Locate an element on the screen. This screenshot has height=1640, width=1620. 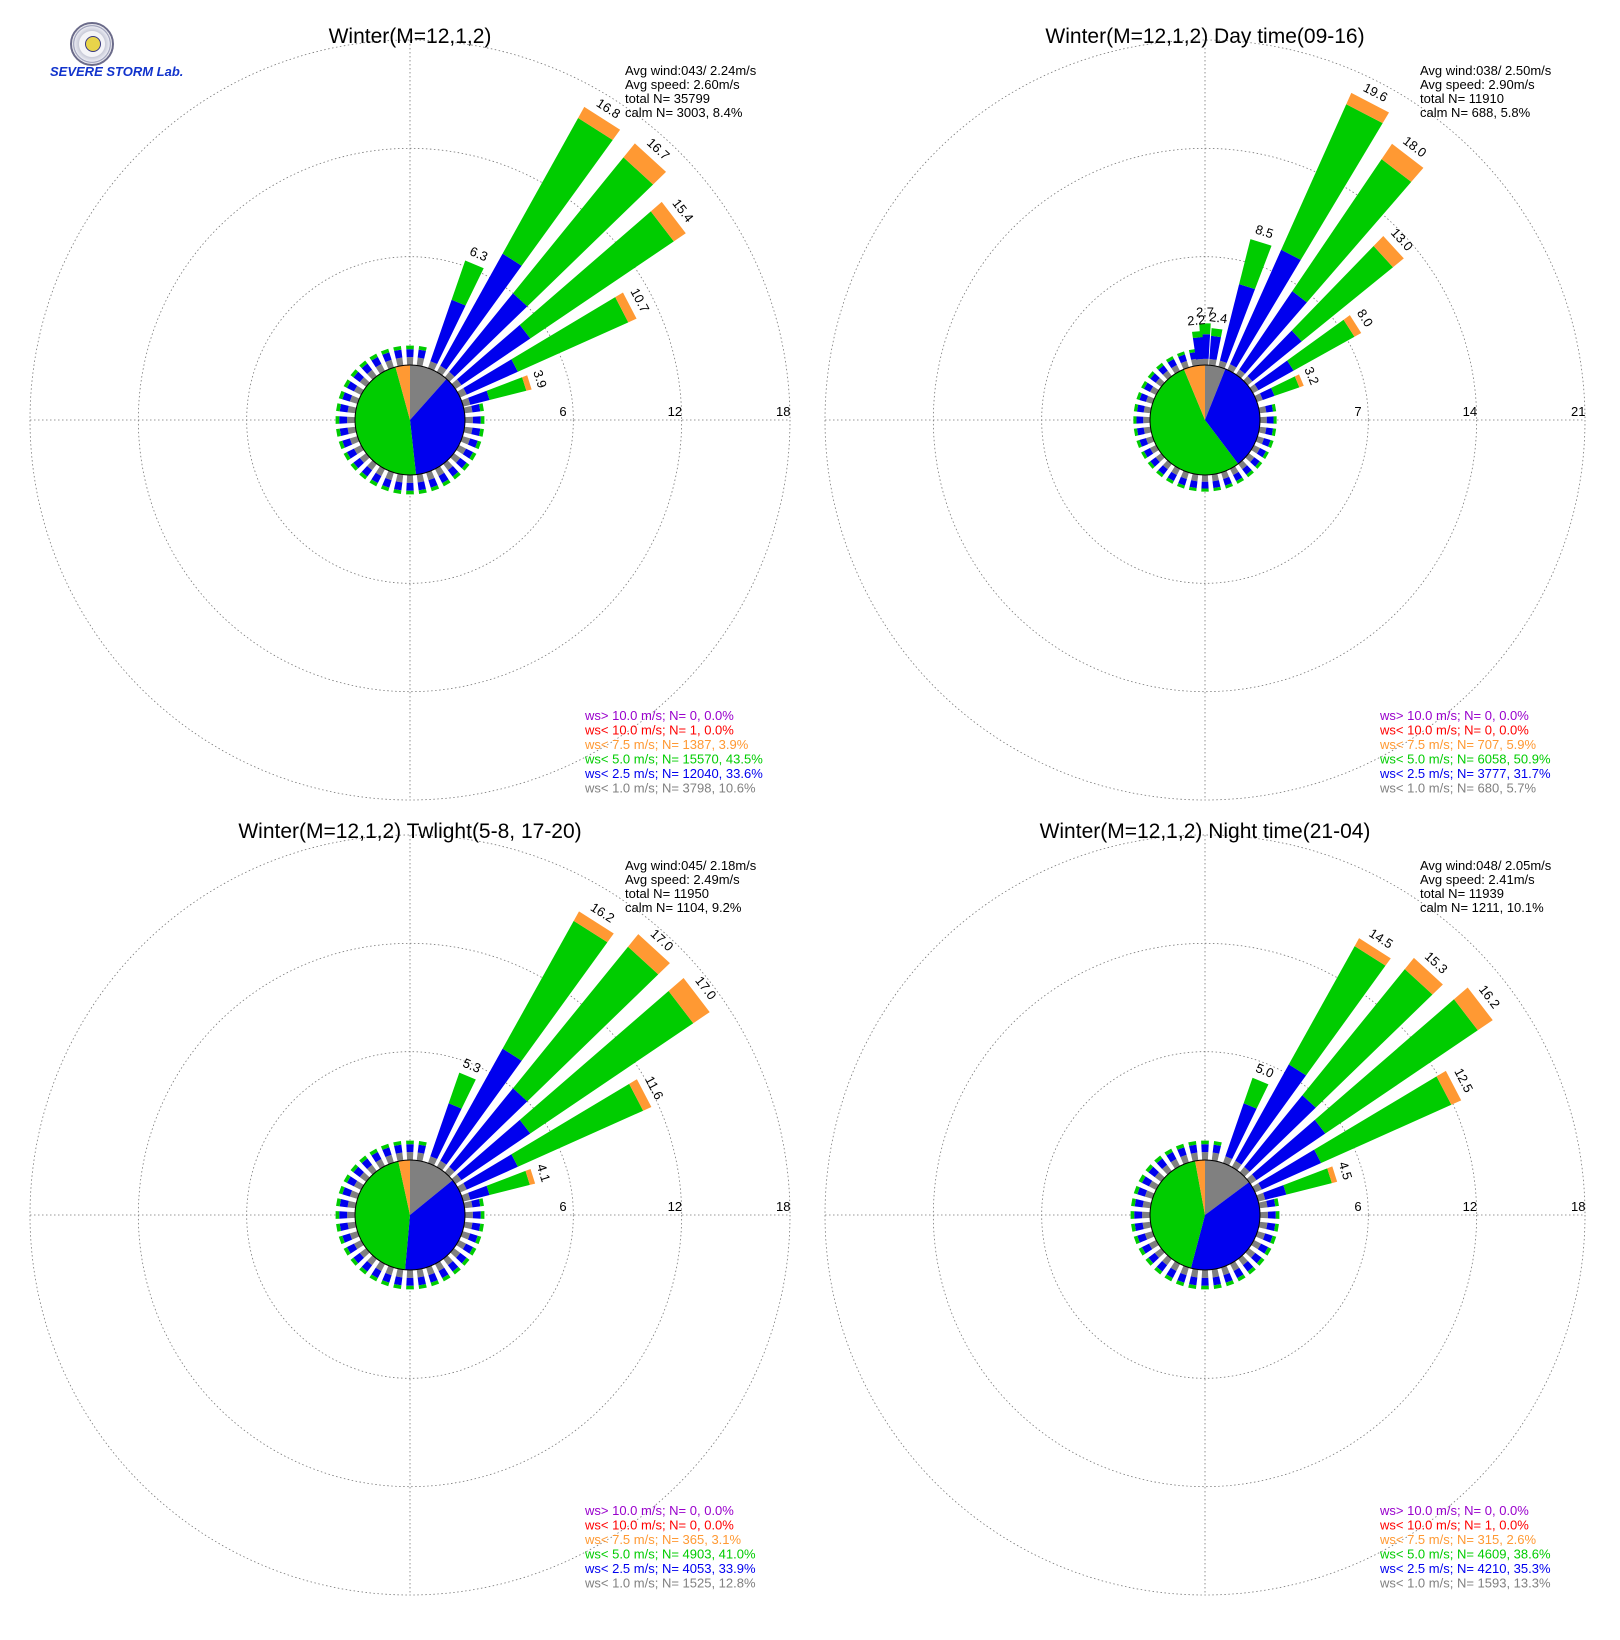
legend-entry: ws< 2.5 m/s; N= 4053, 33.9% is located at coordinates (670, 1568).